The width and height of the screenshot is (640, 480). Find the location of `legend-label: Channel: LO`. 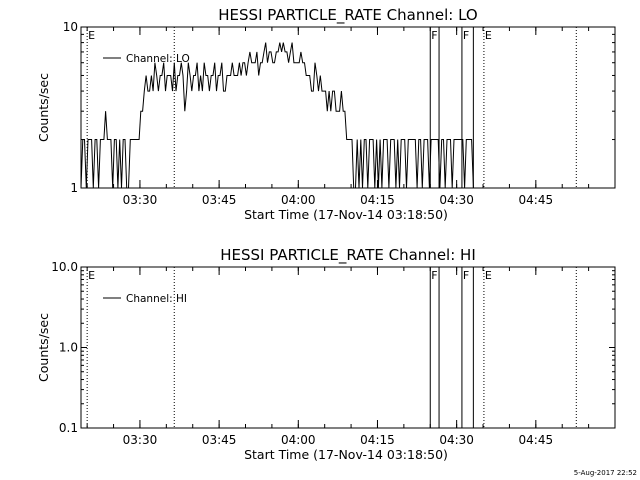

legend-label: Channel: LO is located at coordinates (158, 59).